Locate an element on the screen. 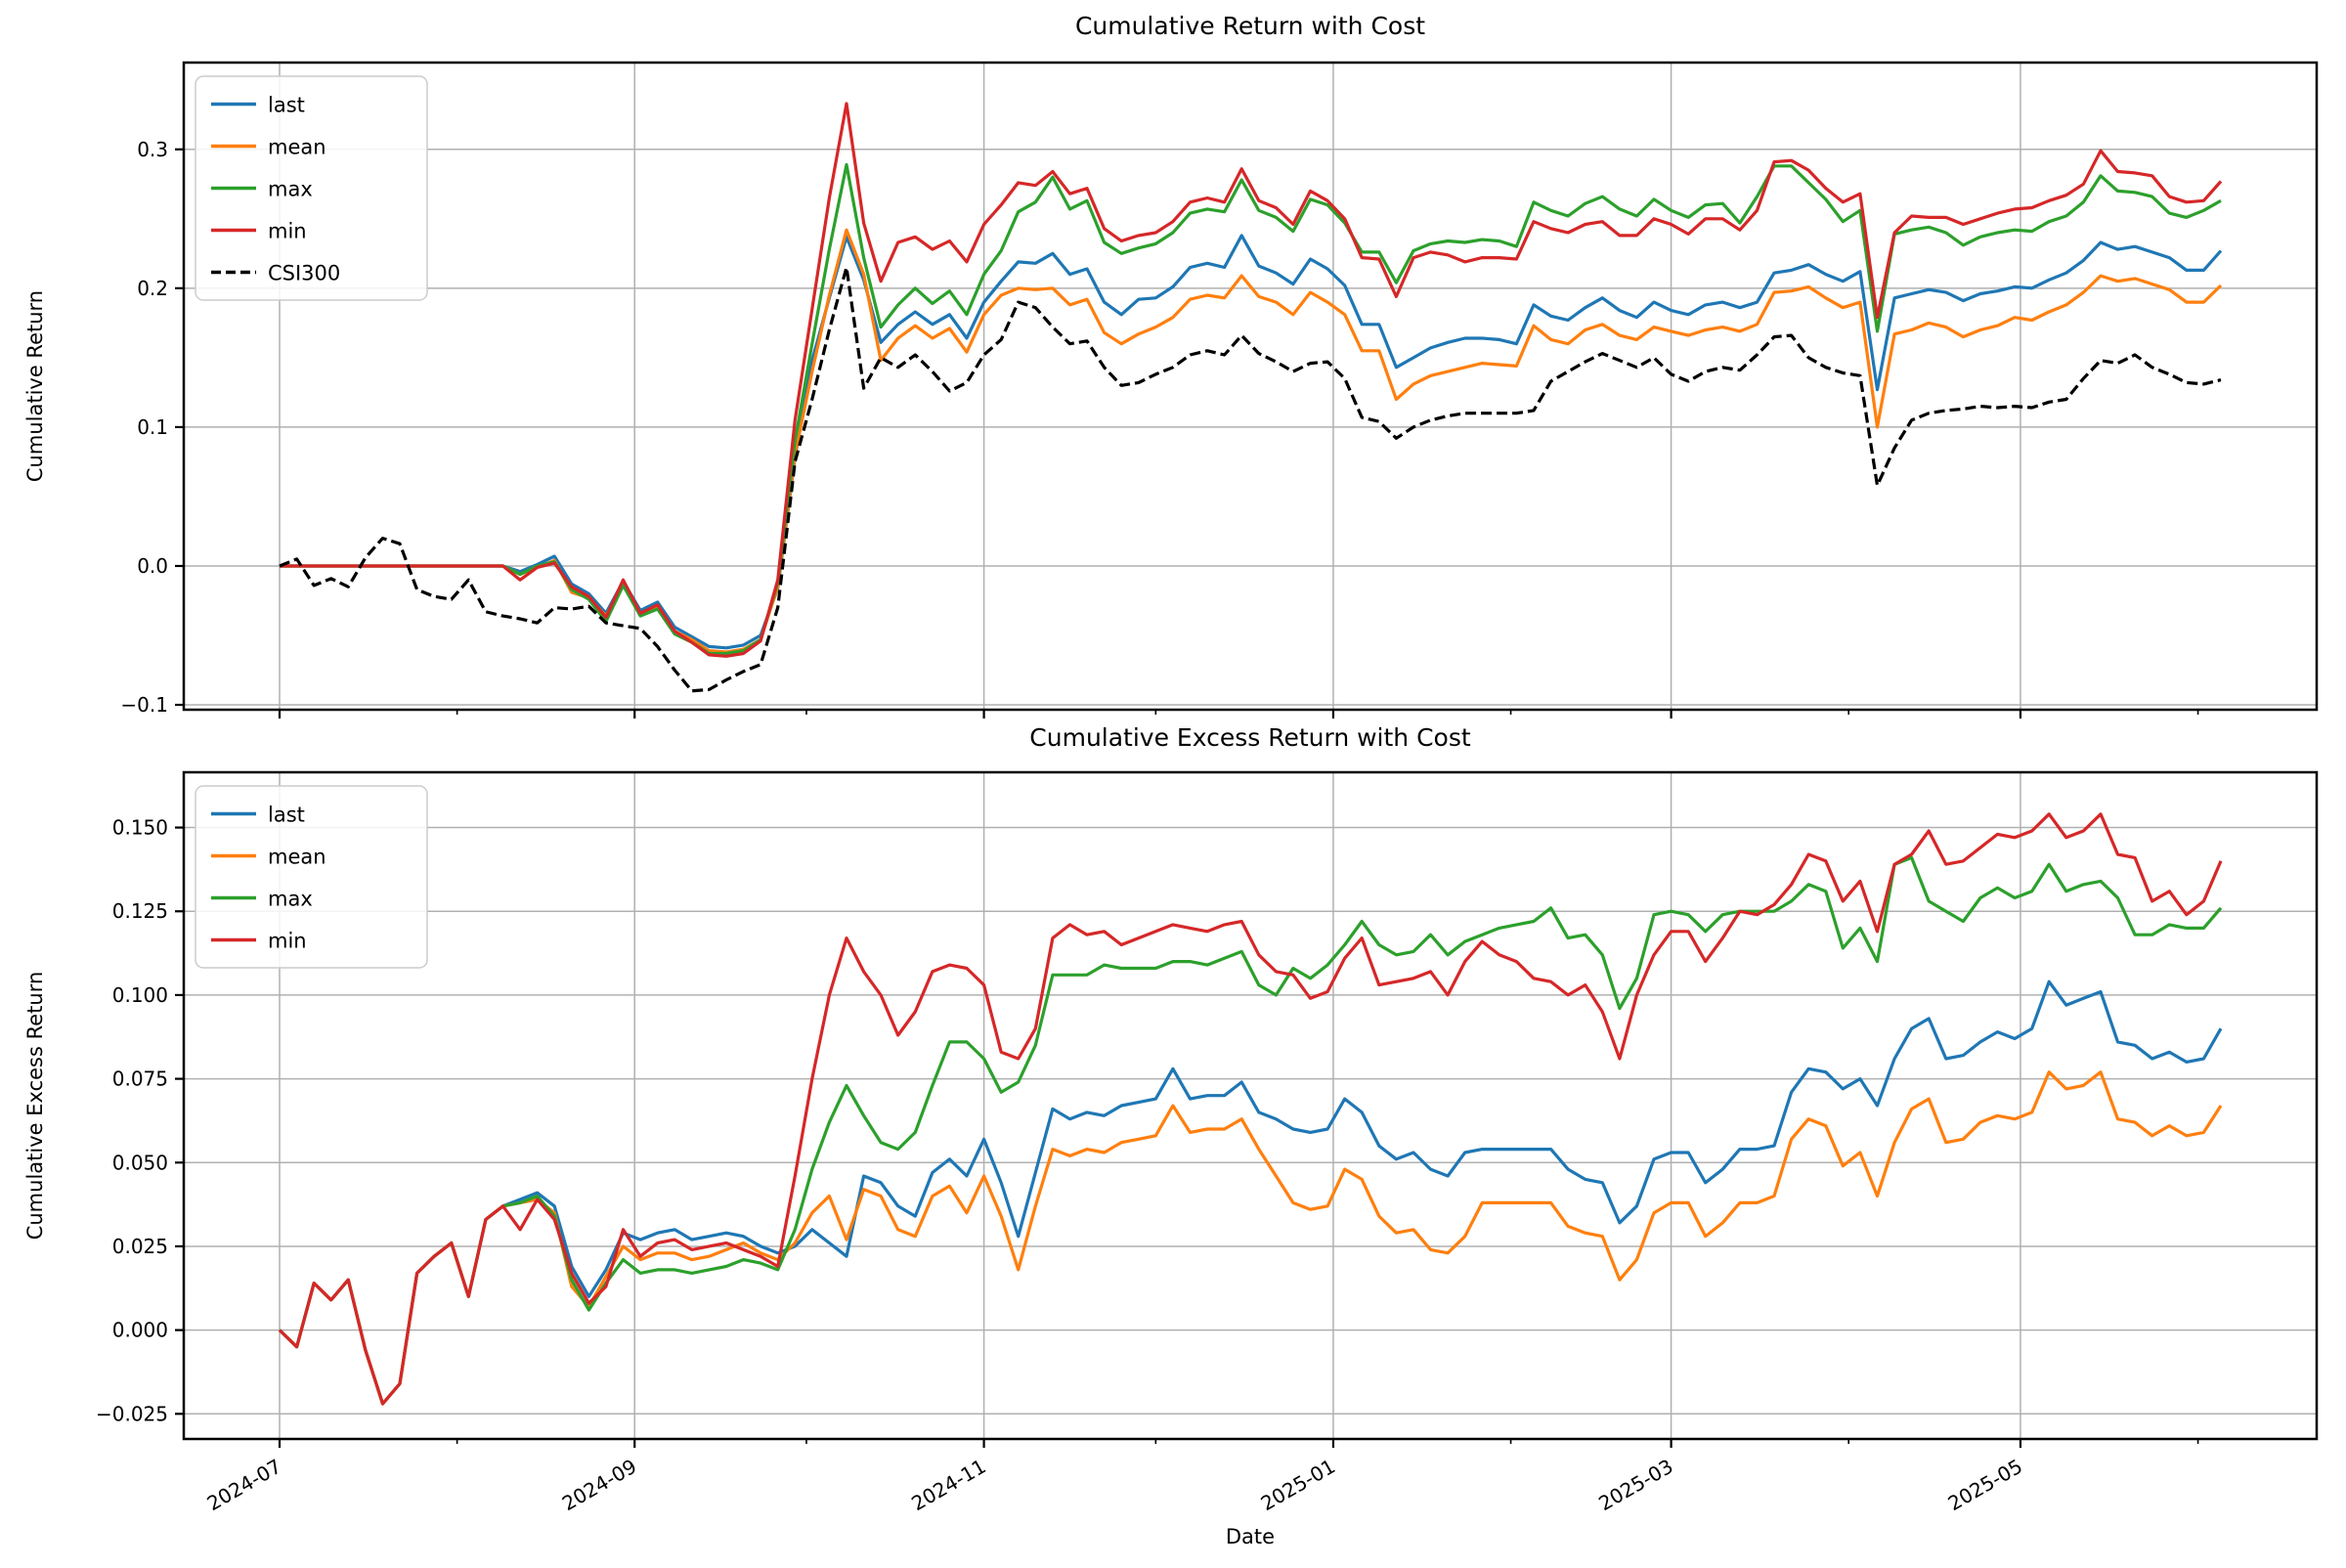  y-tick-label: 0.025 is located at coordinates (140, 1246).